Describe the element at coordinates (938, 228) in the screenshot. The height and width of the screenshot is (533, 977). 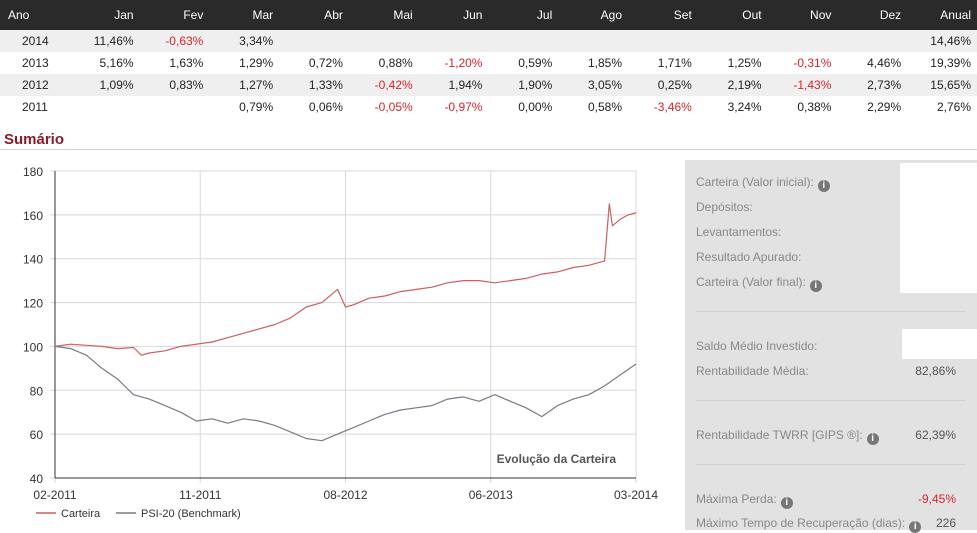
I see `values-box` at that location.